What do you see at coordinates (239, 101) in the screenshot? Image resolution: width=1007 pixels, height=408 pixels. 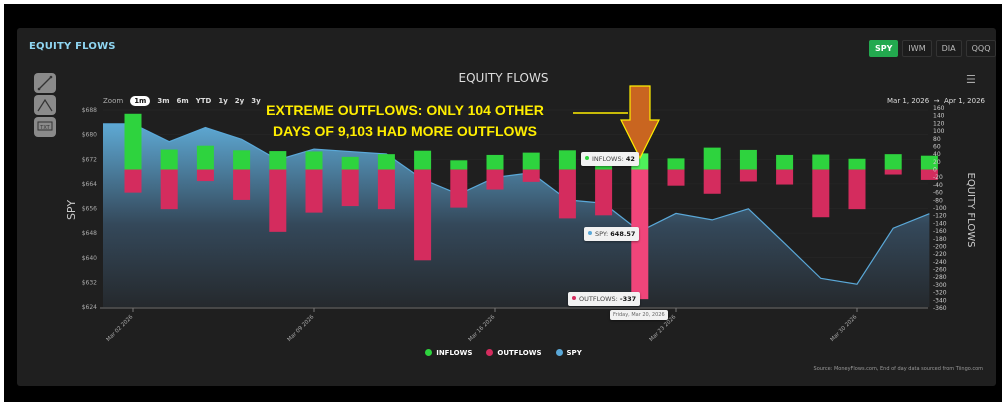 I see `zoom-2y-button: 2y` at bounding box center [239, 101].